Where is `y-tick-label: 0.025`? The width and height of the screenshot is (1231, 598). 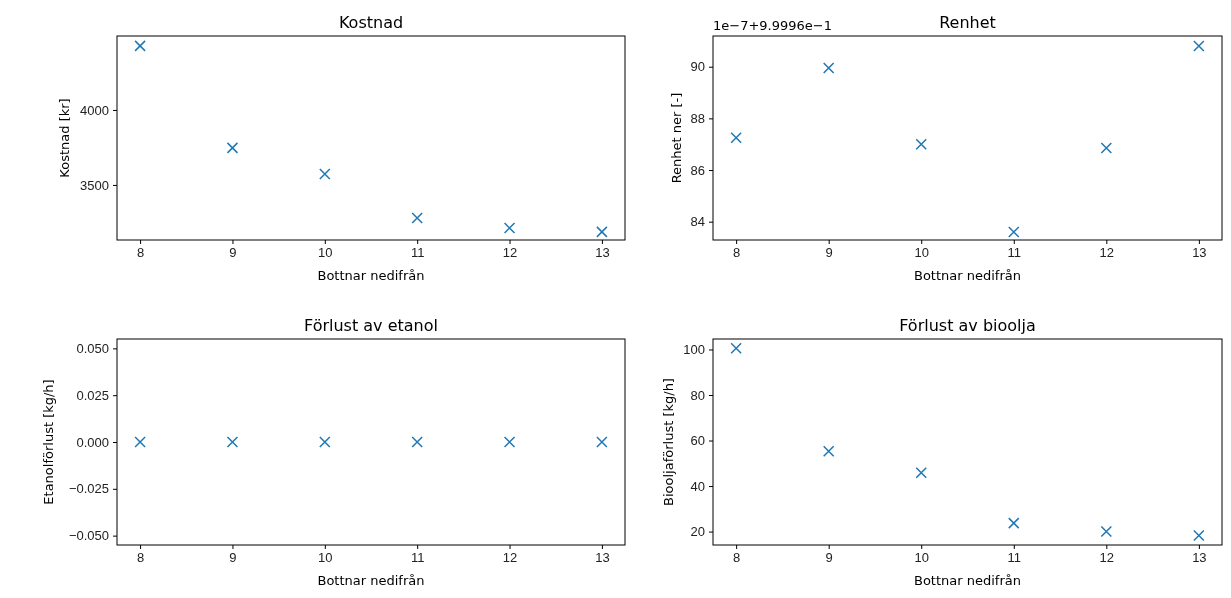
y-tick-label: 0.025 is located at coordinates (92, 395).